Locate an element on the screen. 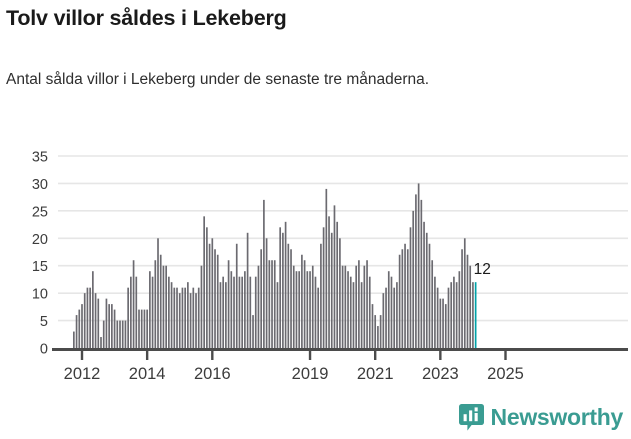  x-axis-tick-label: 2021 is located at coordinates (375, 374).